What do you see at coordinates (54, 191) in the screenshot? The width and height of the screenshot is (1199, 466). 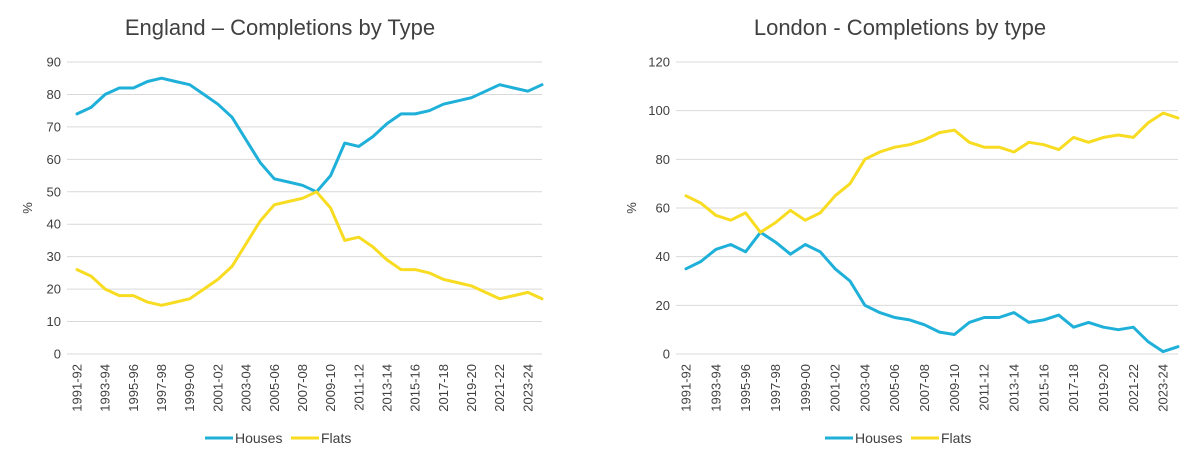 I see `y-tick-label: 50` at bounding box center [54, 191].